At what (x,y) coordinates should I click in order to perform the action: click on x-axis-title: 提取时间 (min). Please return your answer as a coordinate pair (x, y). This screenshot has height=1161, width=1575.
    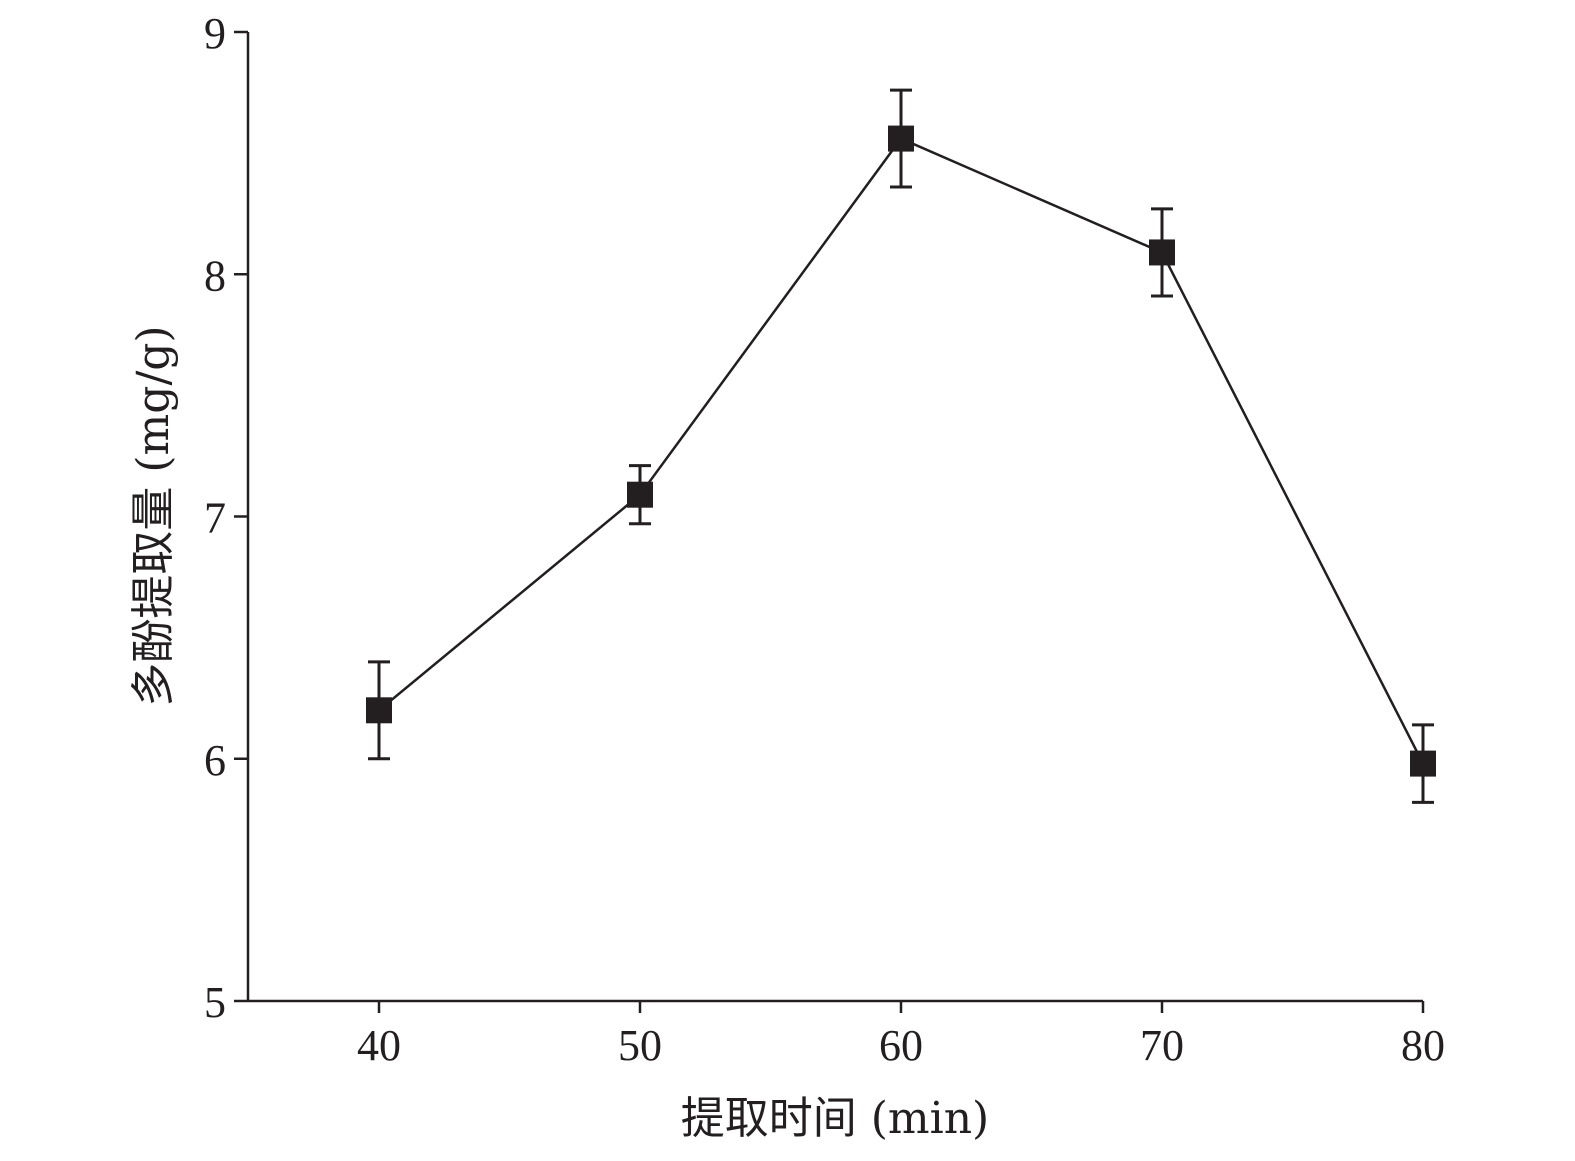
    Looking at the image, I should click on (835, 1118).